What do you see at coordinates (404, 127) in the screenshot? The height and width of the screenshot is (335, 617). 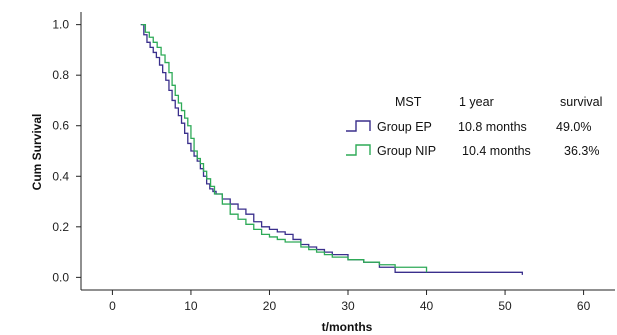 I see `legend-label-group-ep: Group EP` at bounding box center [404, 127].